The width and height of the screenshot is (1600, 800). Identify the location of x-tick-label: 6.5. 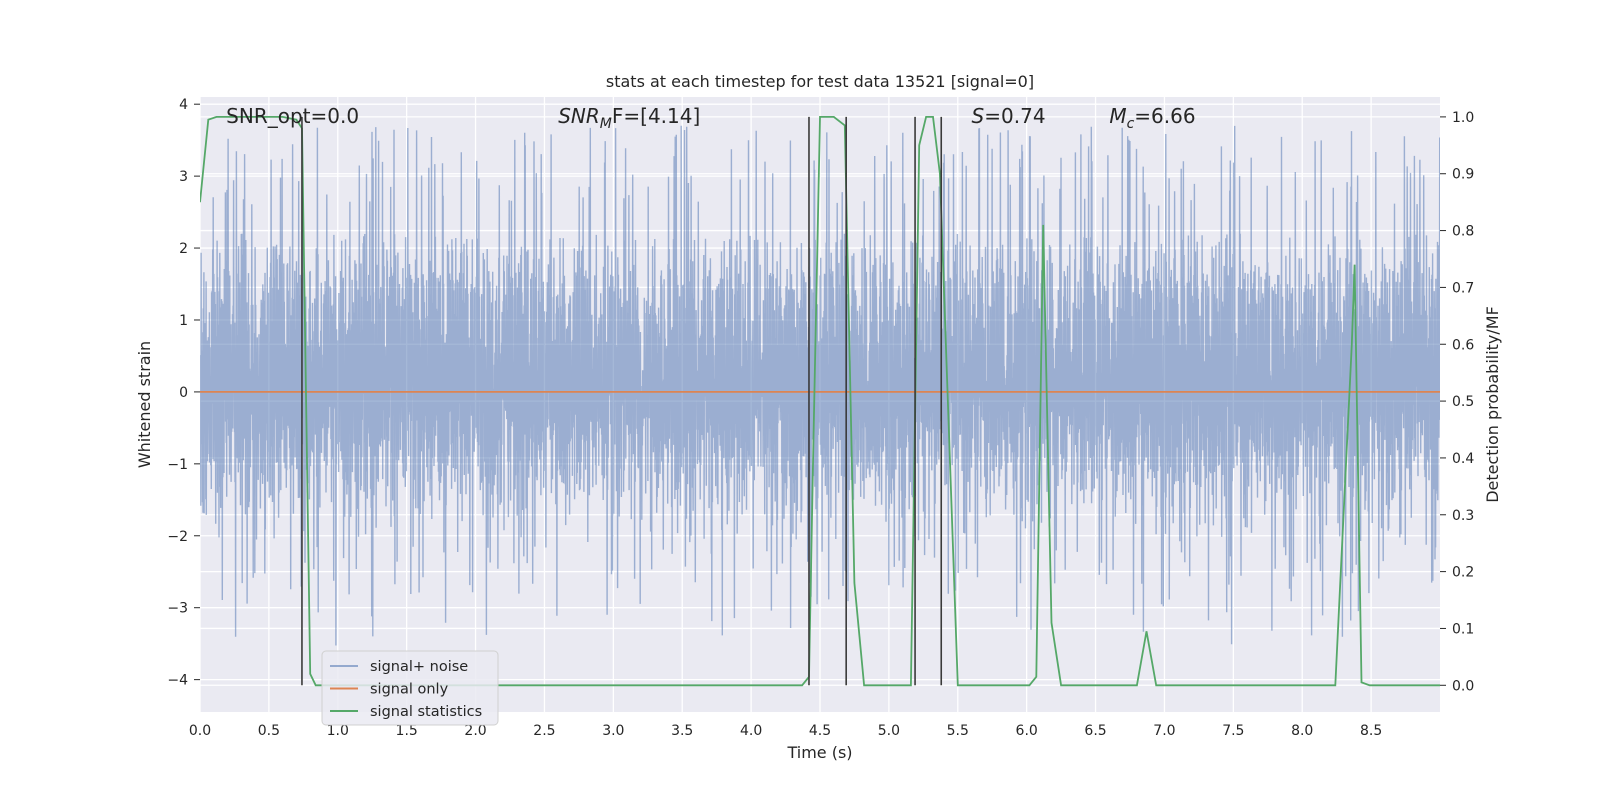
(1095, 731).